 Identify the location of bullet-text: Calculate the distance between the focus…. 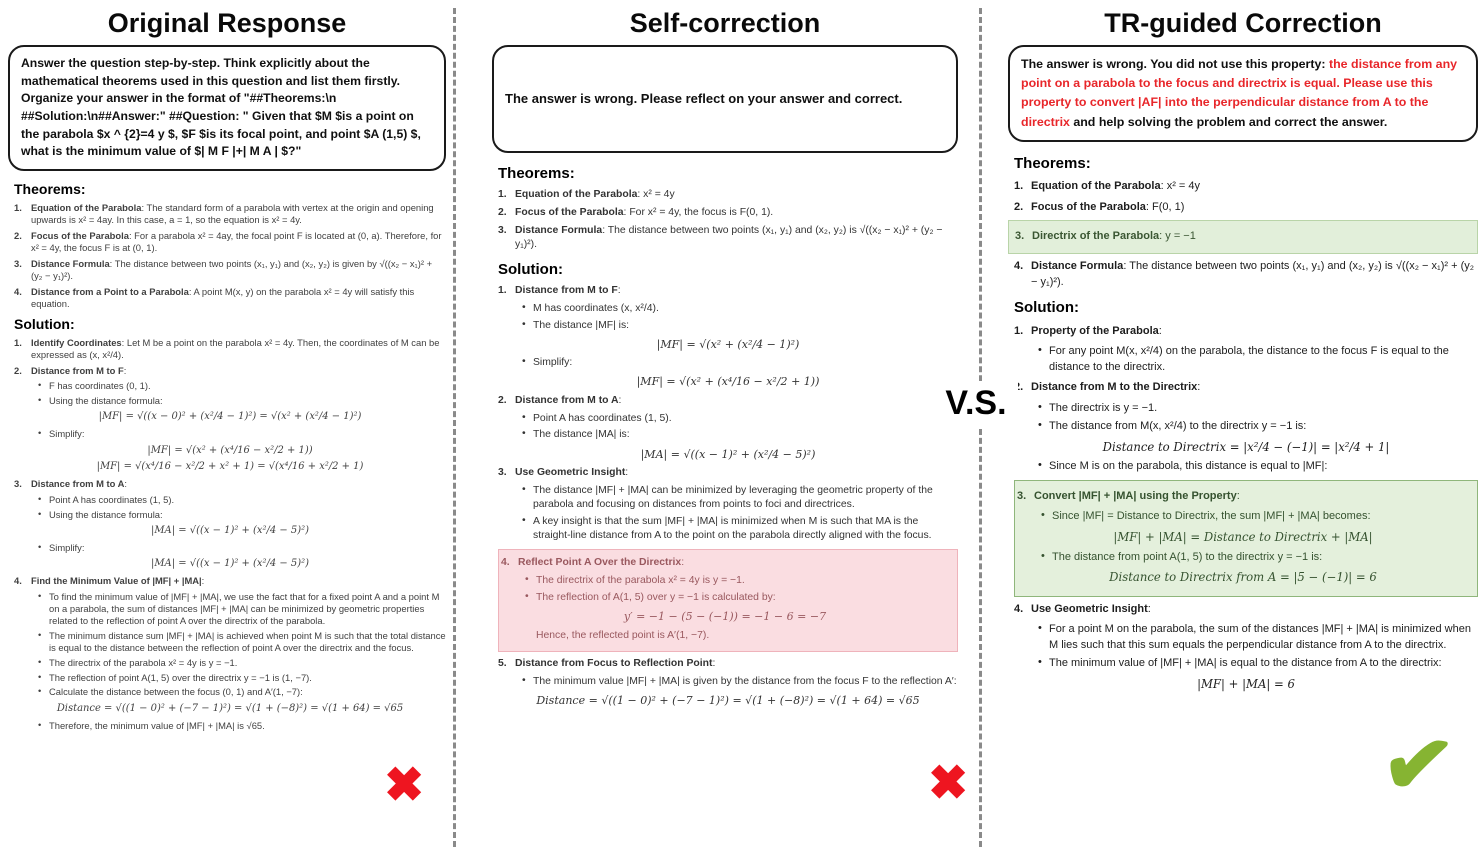
(176, 692).